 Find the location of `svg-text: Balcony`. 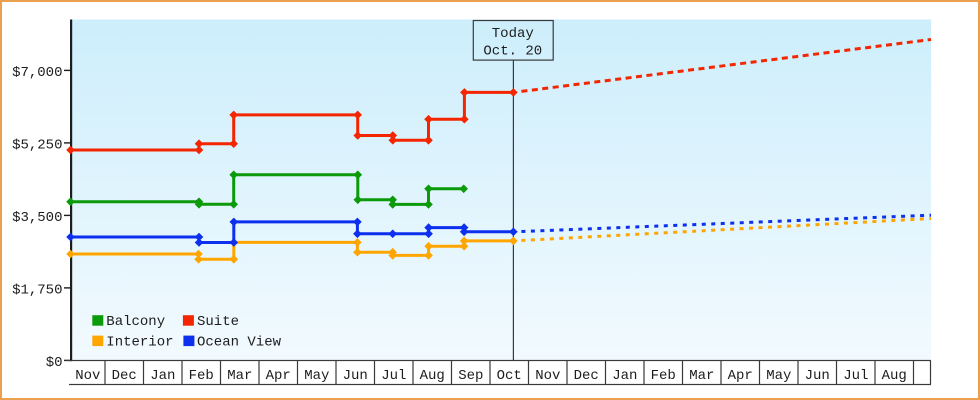

svg-text: Balcony is located at coordinates (135, 322).